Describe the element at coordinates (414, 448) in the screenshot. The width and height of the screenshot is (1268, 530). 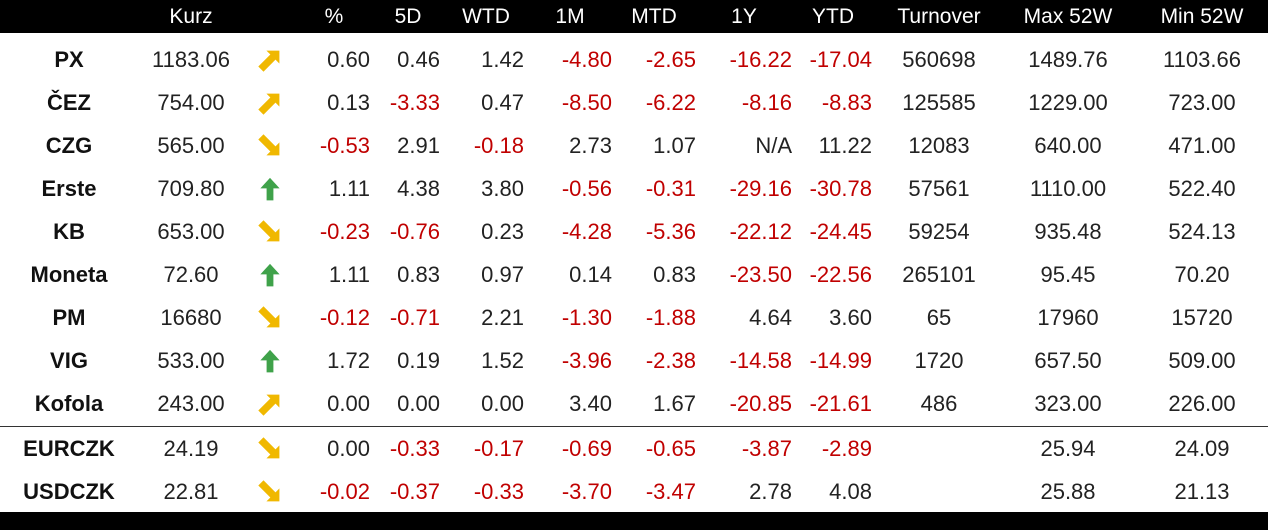
I see `cell-d5: -0.33` at that location.